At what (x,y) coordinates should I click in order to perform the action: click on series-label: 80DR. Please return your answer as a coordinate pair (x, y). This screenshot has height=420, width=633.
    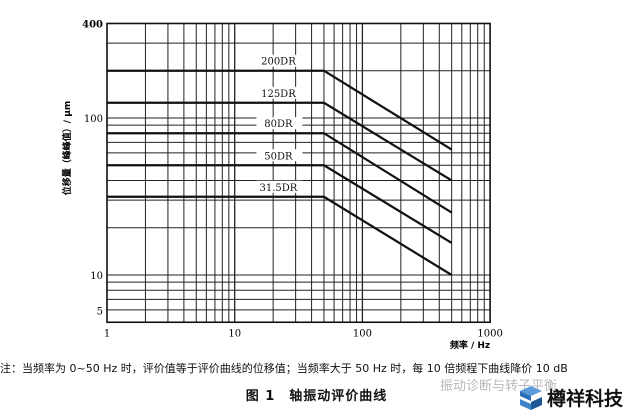
    Looking at the image, I should click on (278, 124).